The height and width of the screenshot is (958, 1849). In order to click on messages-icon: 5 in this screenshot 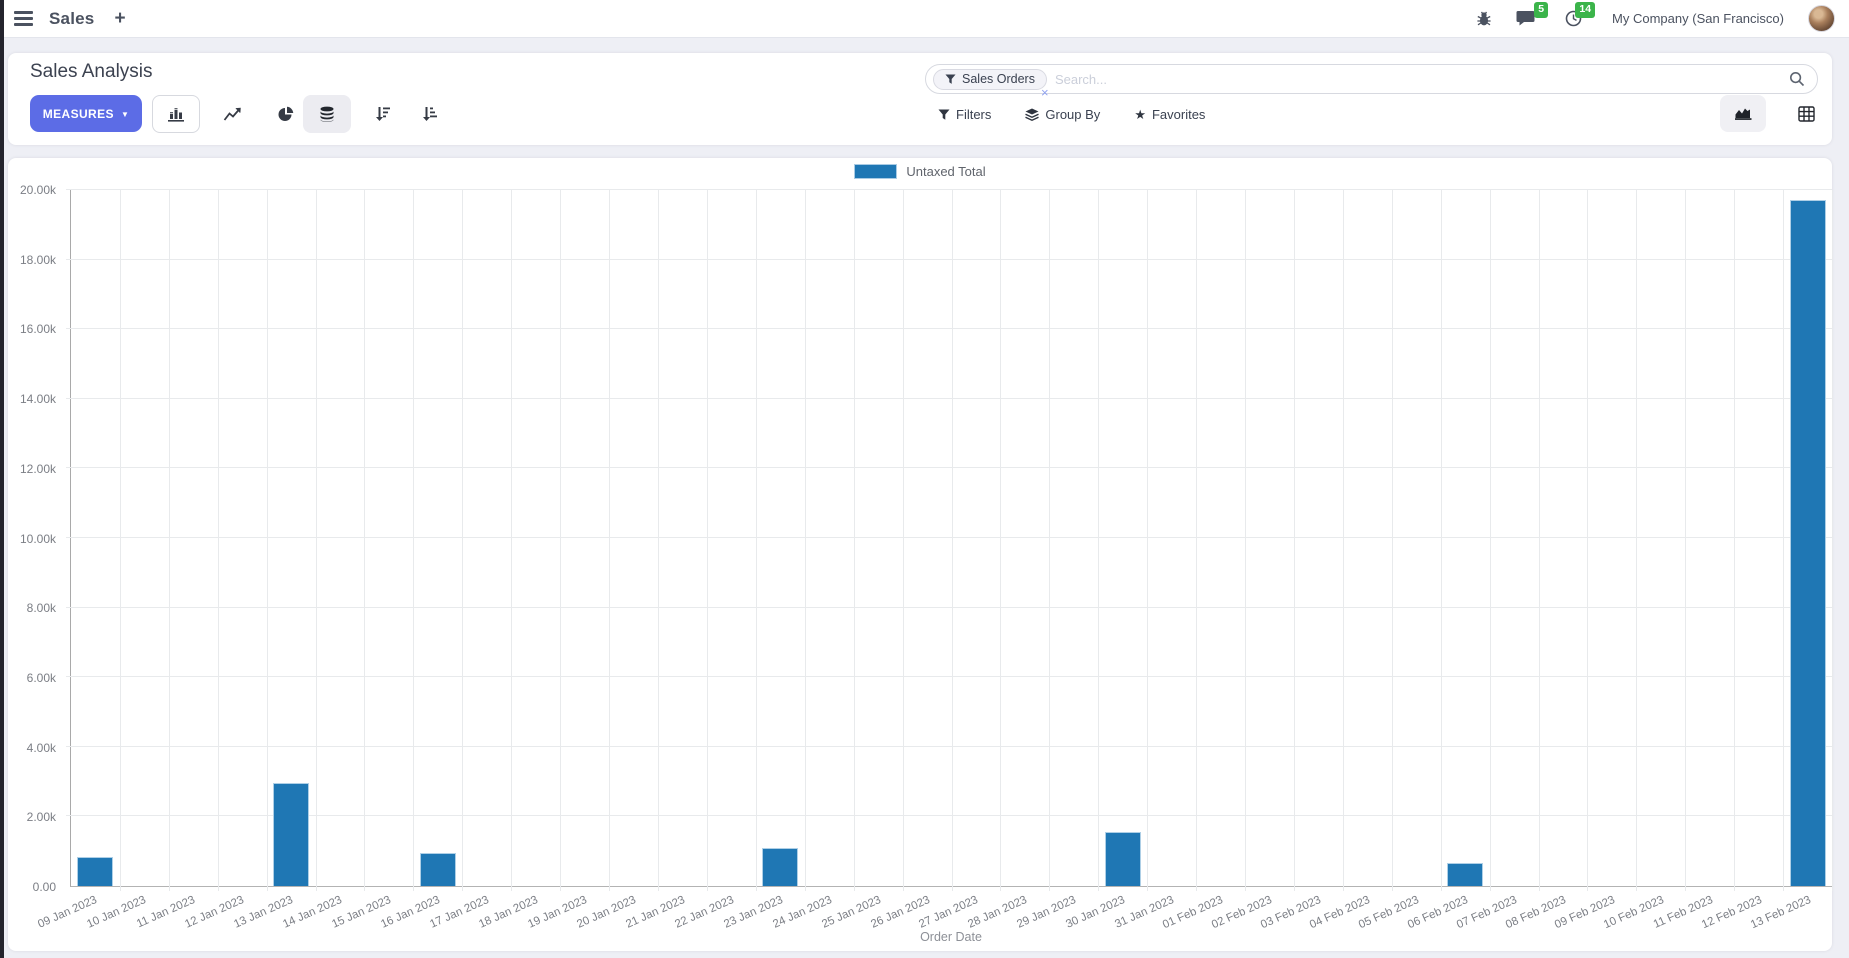, I will do `click(1532, 14)`.